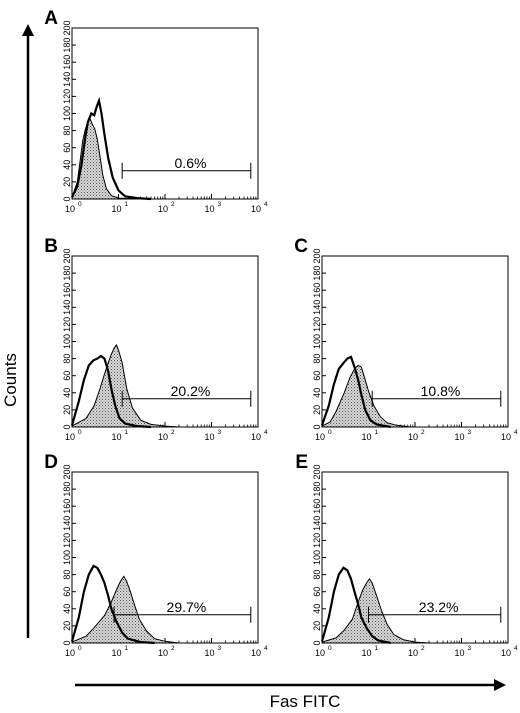 This screenshot has height=713, width=520. What do you see at coordinates (80, 648) in the screenshot?
I see `x-tick-exponent: 0` at bounding box center [80, 648].